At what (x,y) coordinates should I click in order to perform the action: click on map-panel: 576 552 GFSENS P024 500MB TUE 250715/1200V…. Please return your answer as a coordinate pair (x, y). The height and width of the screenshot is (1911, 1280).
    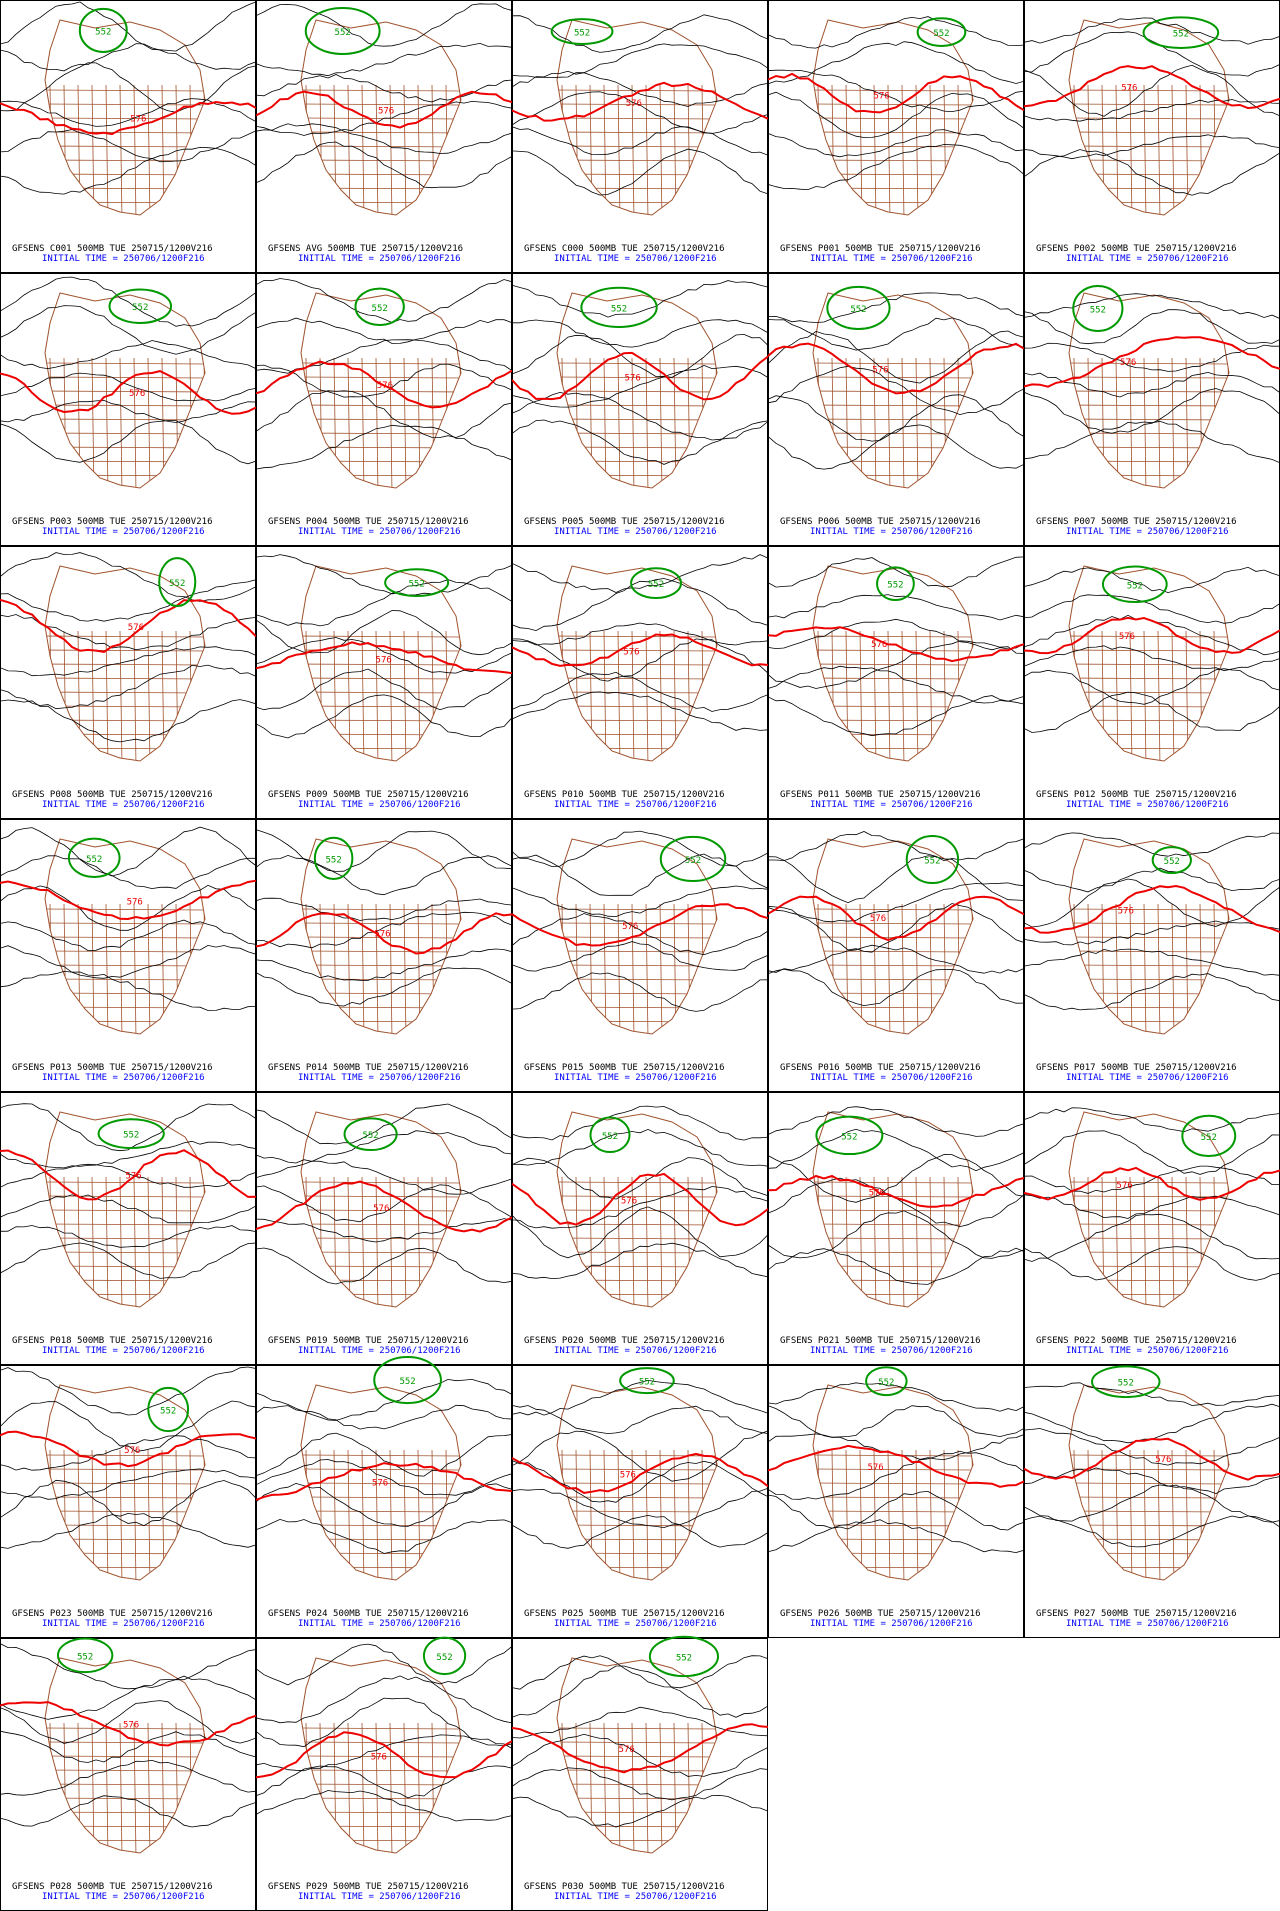
    Looking at the image, I should click on (384, 1497).